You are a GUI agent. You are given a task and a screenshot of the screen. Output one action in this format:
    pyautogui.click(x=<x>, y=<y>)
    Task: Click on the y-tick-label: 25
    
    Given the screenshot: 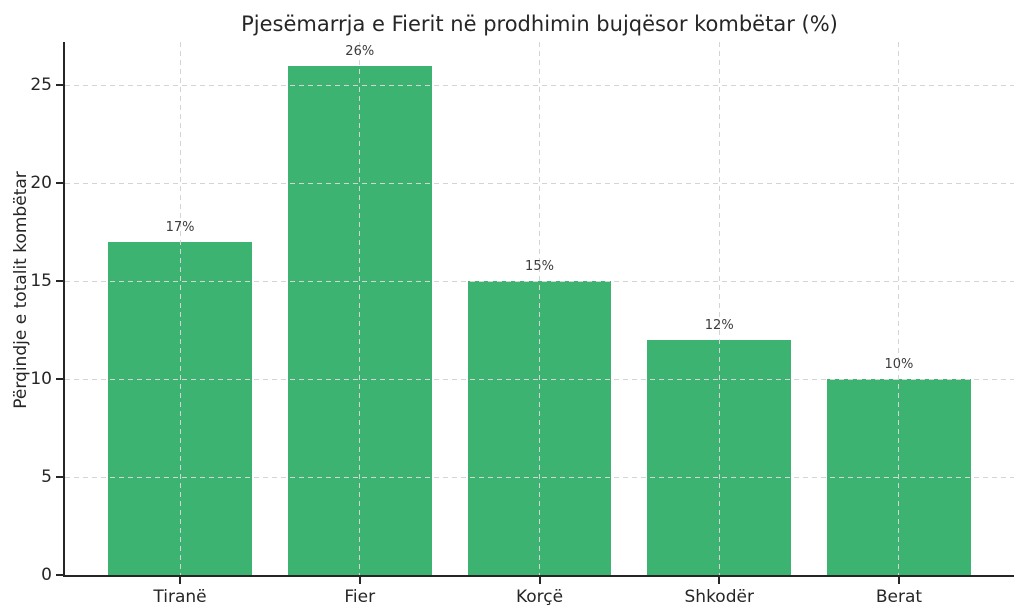 What is the action you would take?
    pyautogui.click(x=41, y=85)
    